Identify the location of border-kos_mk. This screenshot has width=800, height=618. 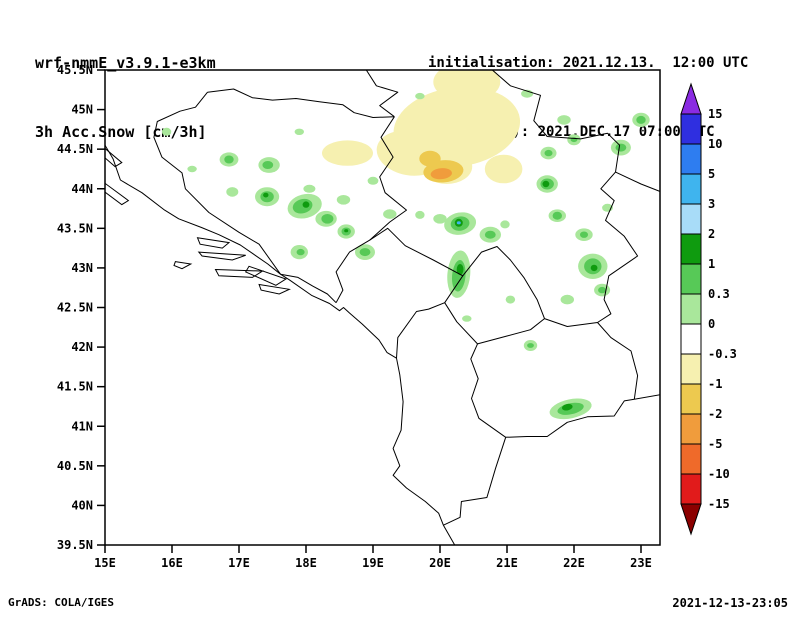
(511, 331).